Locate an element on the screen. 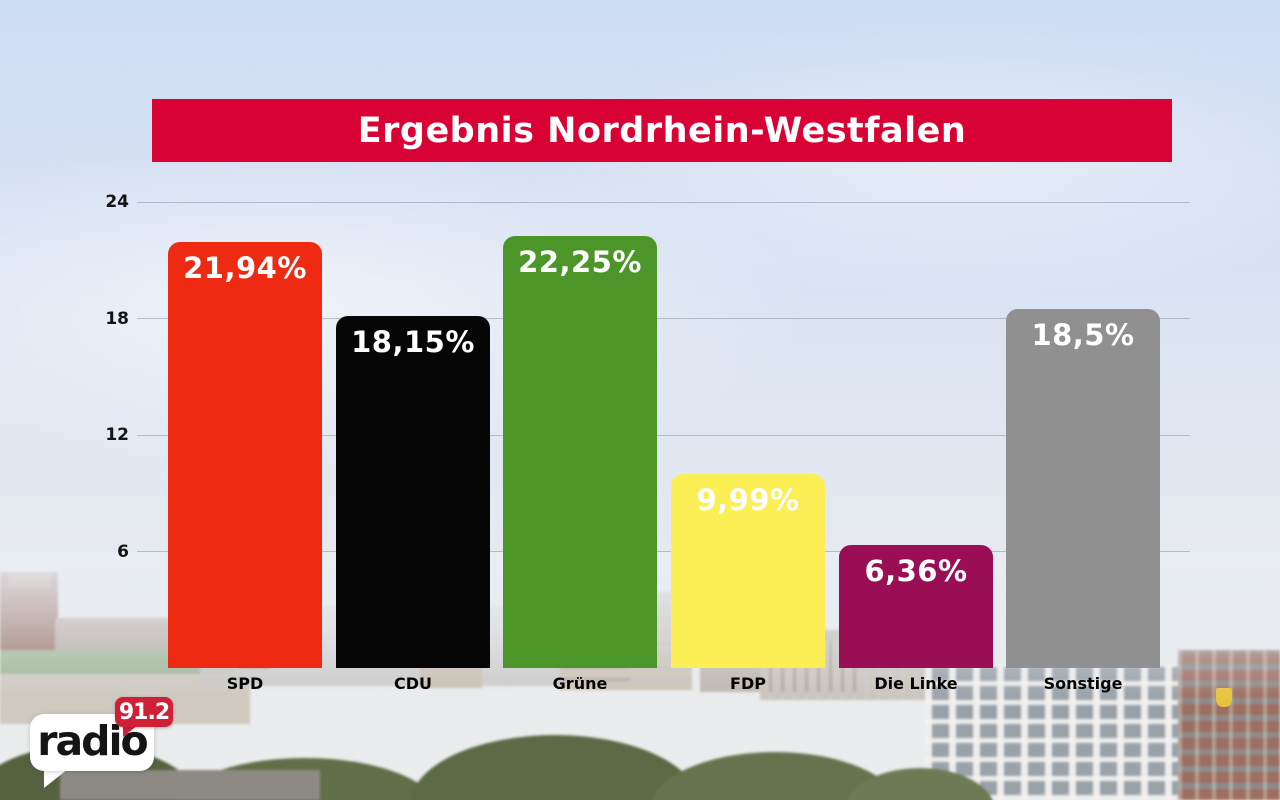 The width and height of the screenshot is (1280, 800). value-label-cdu: 18,15% is located at coordinates (413, 341).